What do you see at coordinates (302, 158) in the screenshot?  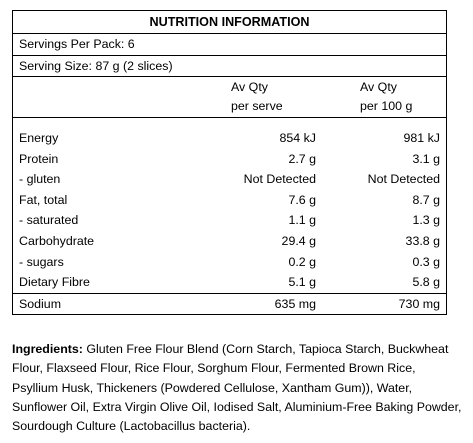 I see `per-serve-value: 2.7 g` at bounding box center [302, 158].